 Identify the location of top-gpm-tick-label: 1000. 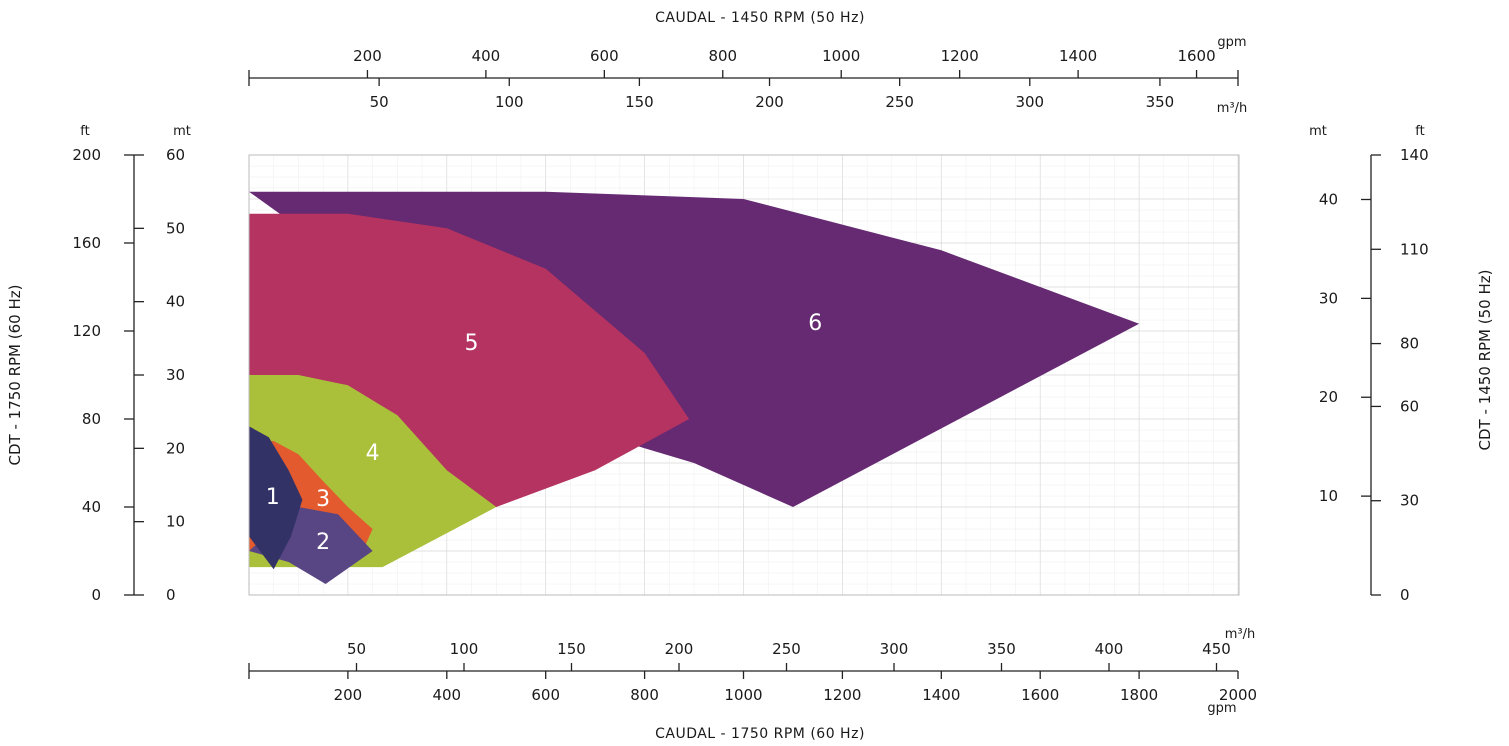
(841, 56).